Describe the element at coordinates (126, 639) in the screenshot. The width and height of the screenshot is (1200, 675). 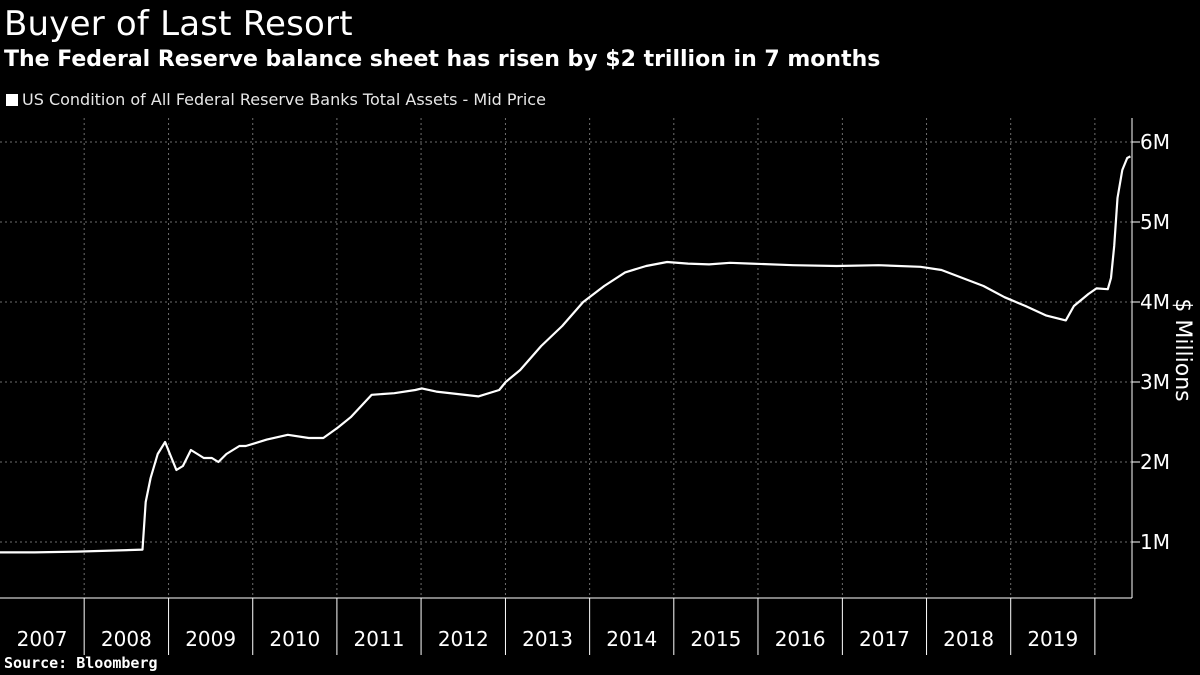
I see `x-tick-label: 2008` at that location.